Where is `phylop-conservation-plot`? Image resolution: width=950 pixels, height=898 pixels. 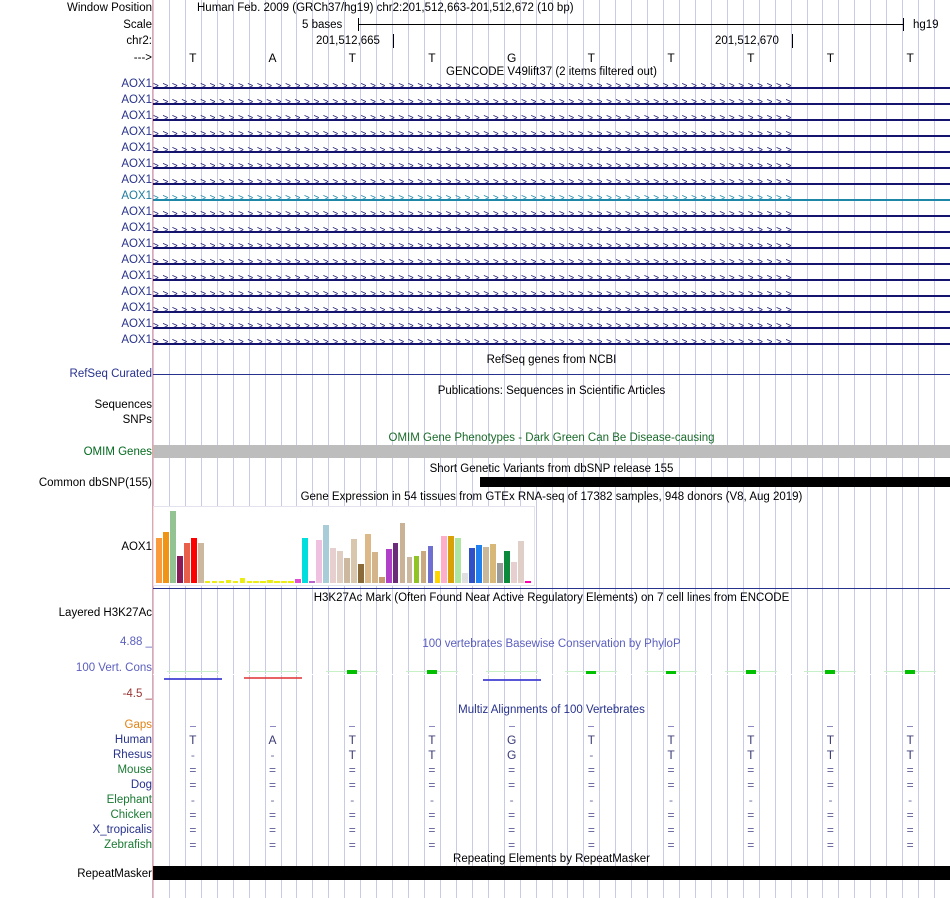
phylop-conservation-plot is located at coordinates (551, 676).